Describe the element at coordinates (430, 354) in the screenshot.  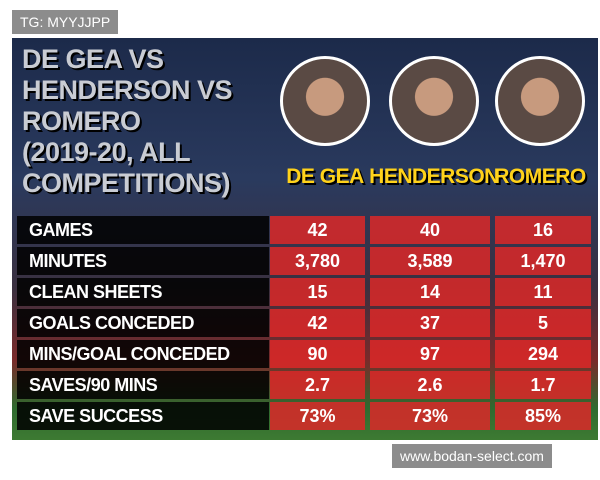
I see `stat-value: 97` at that location.